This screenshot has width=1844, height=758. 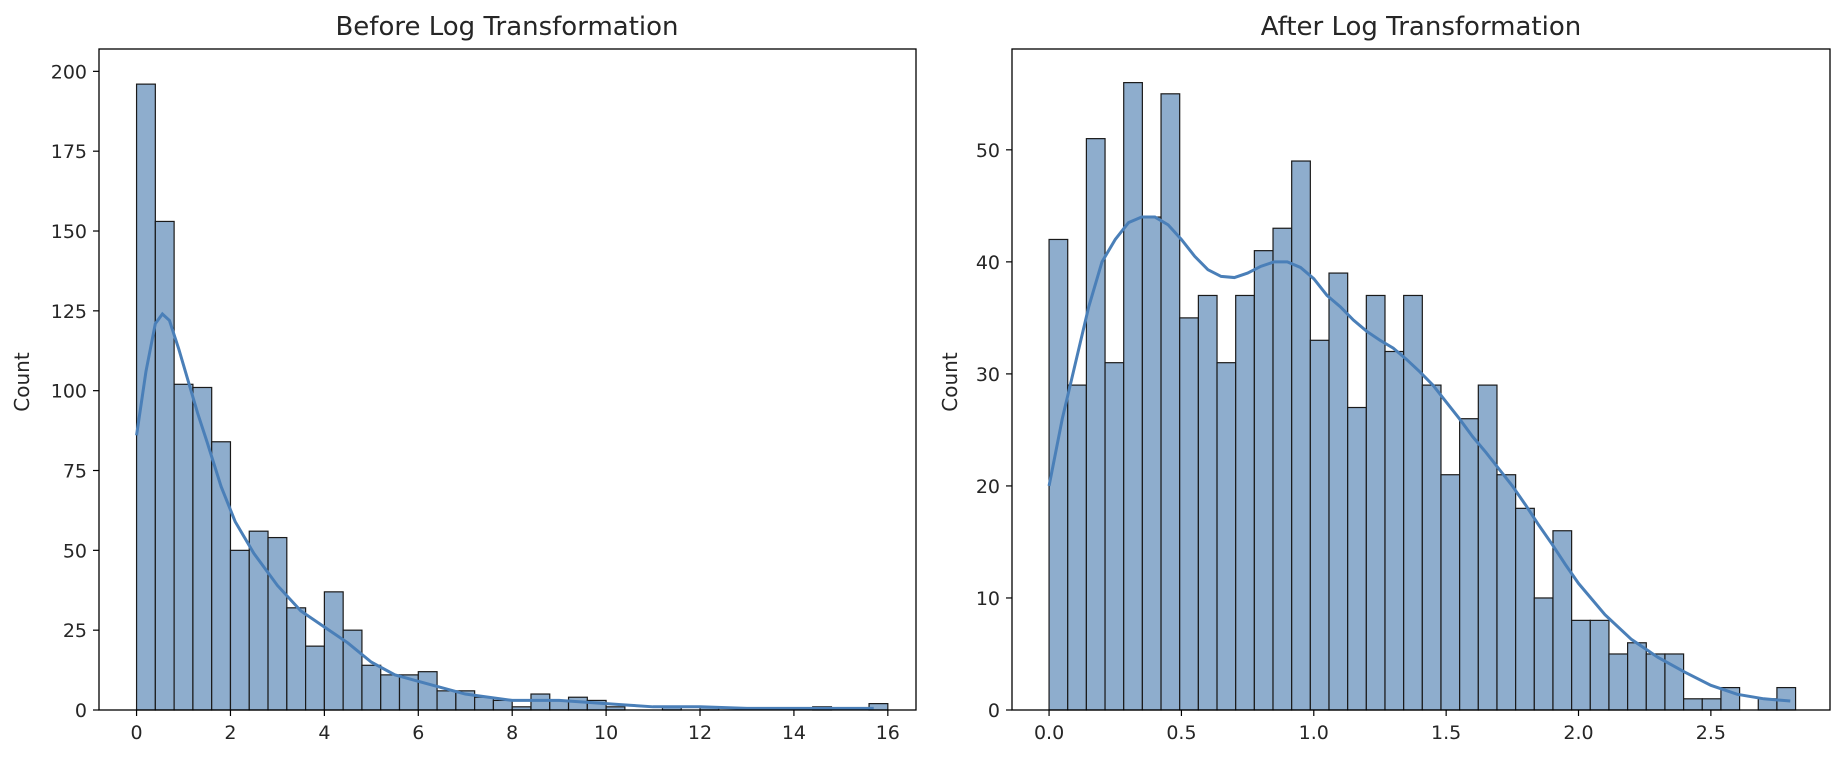 I want to click on y-tick-label: 125, so click(x=69, y=312).